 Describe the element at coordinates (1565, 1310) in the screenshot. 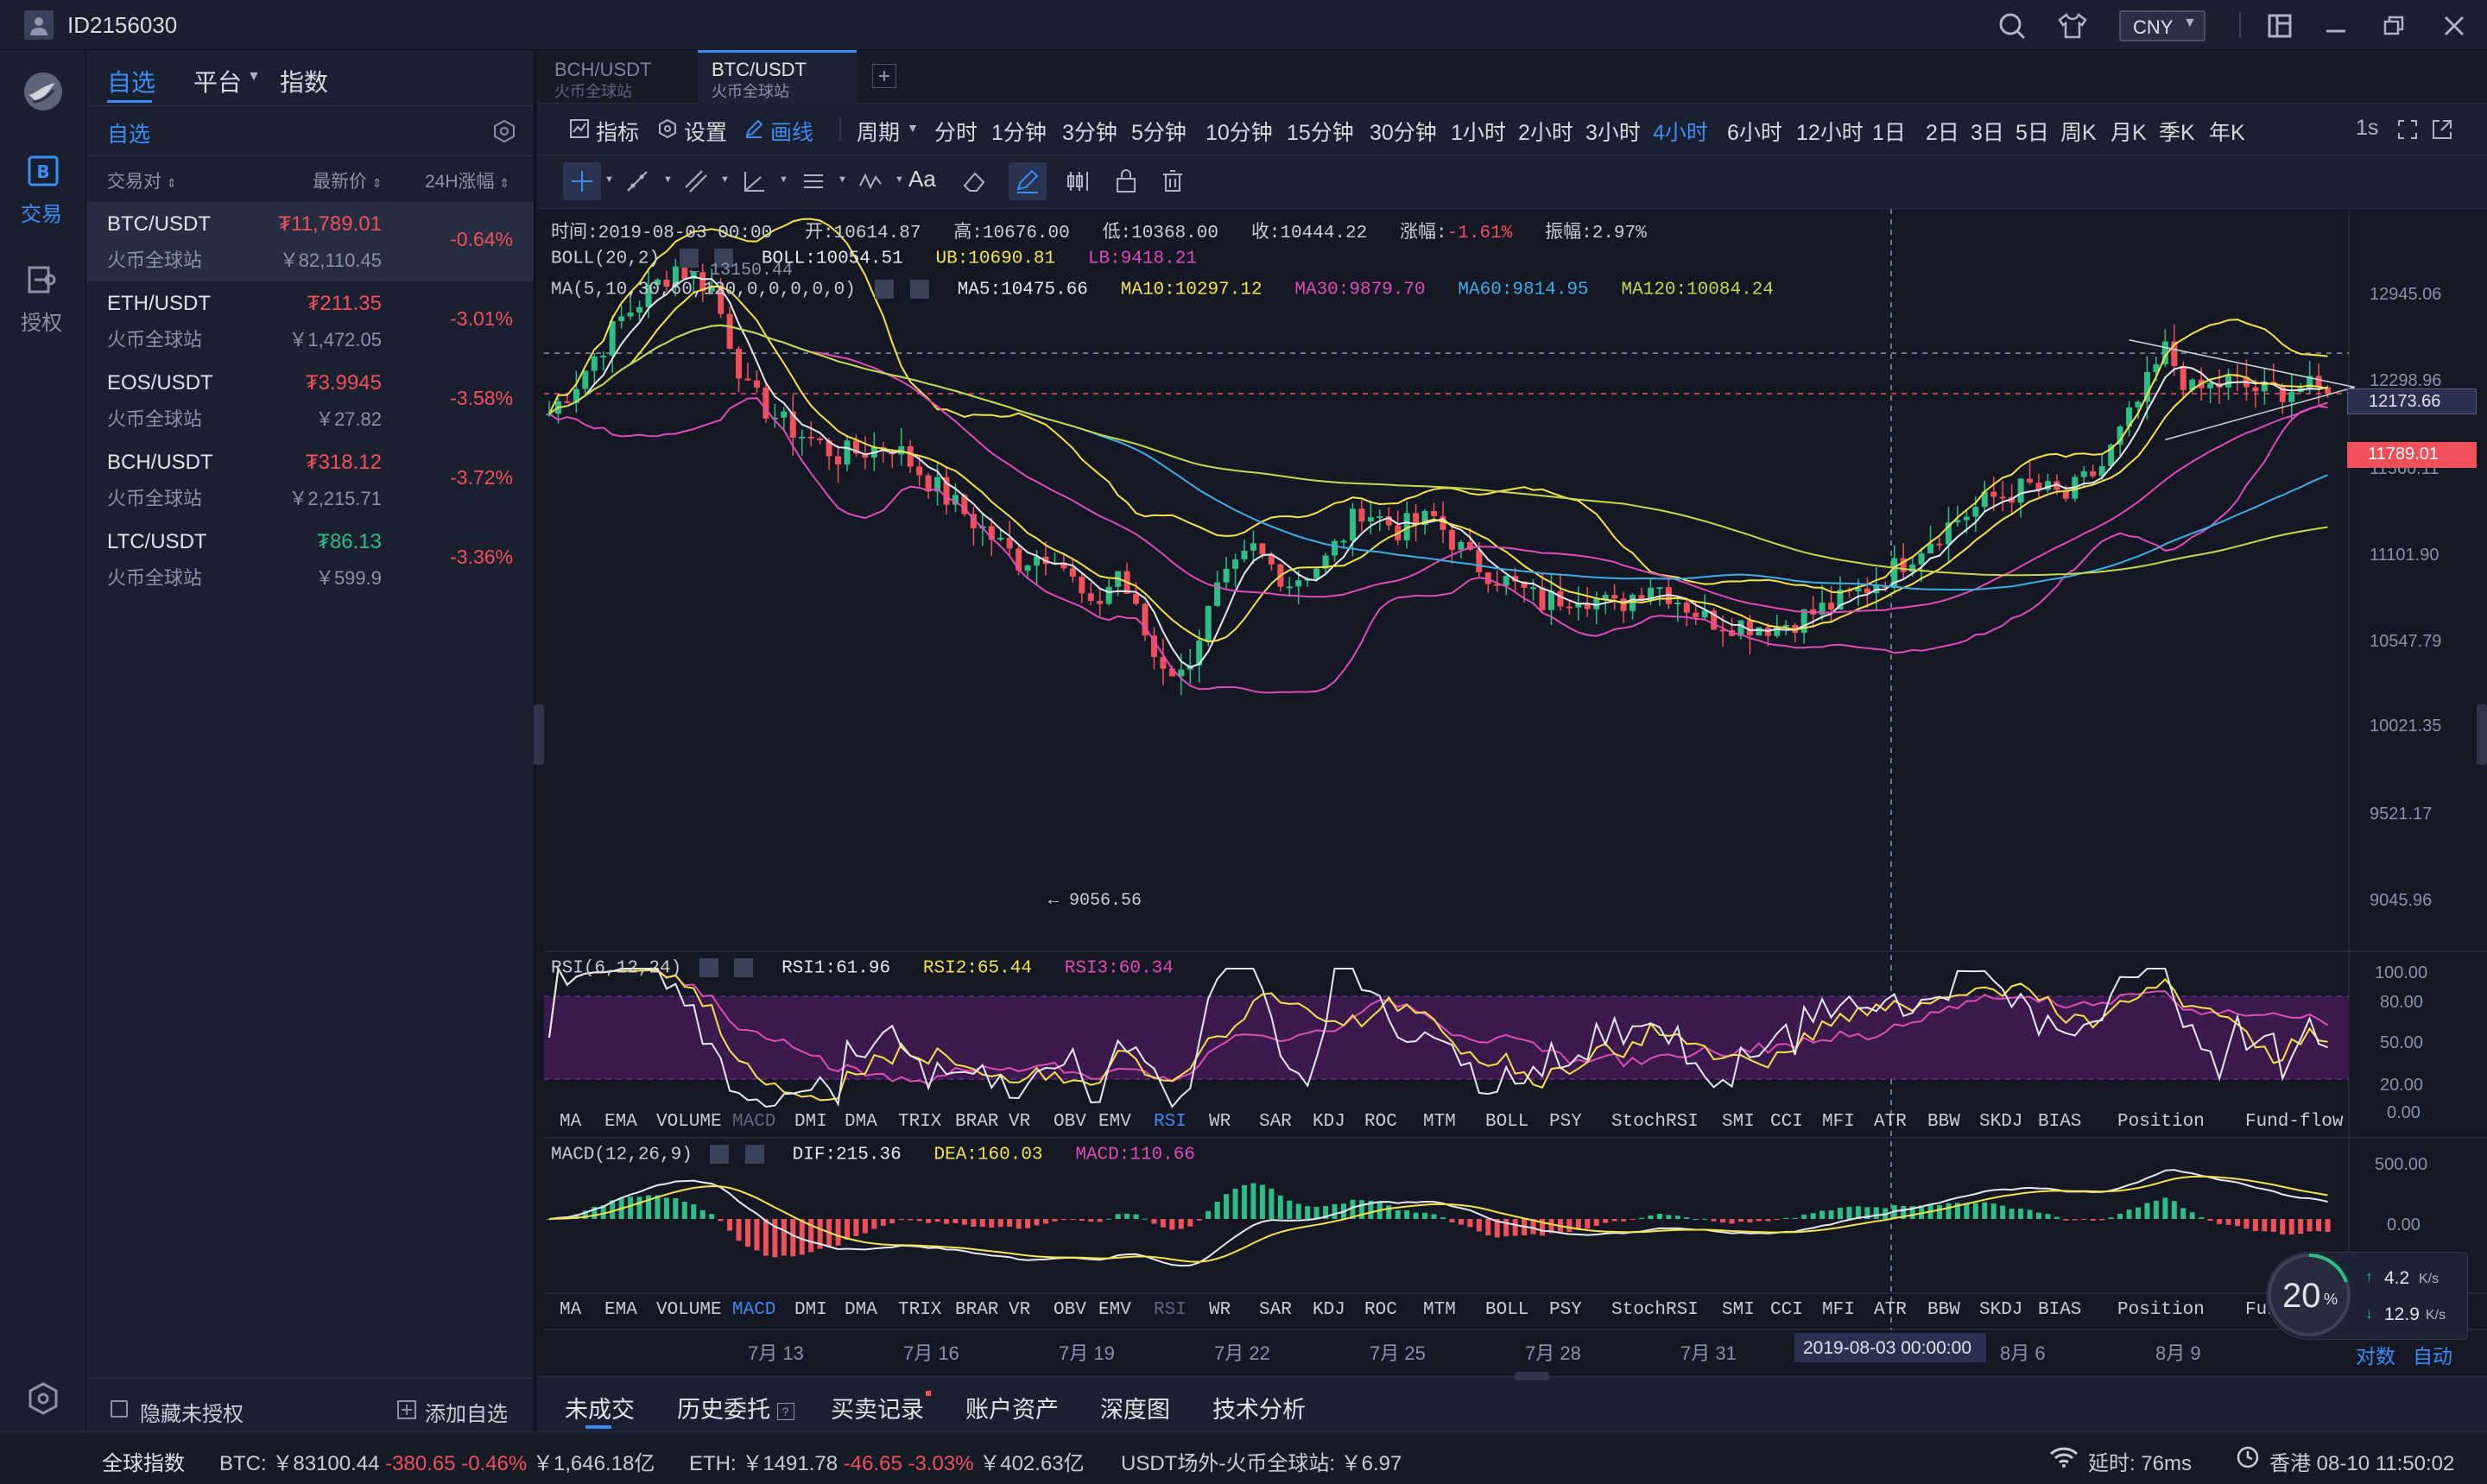

I see `indicator-tab-psy: PSY` at that location.